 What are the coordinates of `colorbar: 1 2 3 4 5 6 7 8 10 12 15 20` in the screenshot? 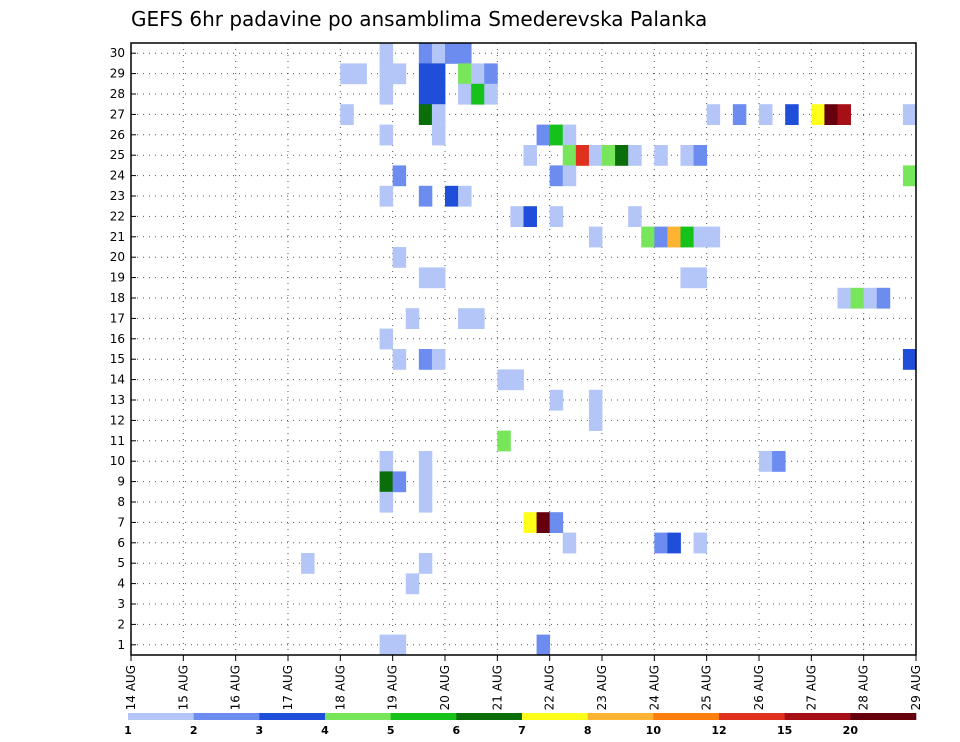 It's located at (520, 725).